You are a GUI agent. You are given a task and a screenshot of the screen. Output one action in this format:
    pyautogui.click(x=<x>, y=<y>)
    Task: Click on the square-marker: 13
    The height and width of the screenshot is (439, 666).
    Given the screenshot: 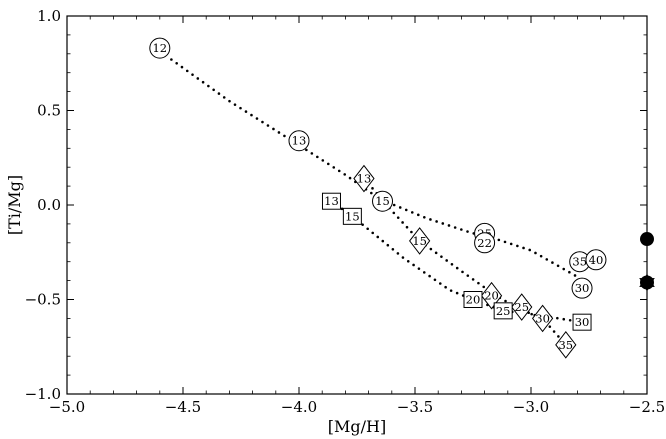 What is the action you would take?
    pyautogui.click(x=331, y=201)
    